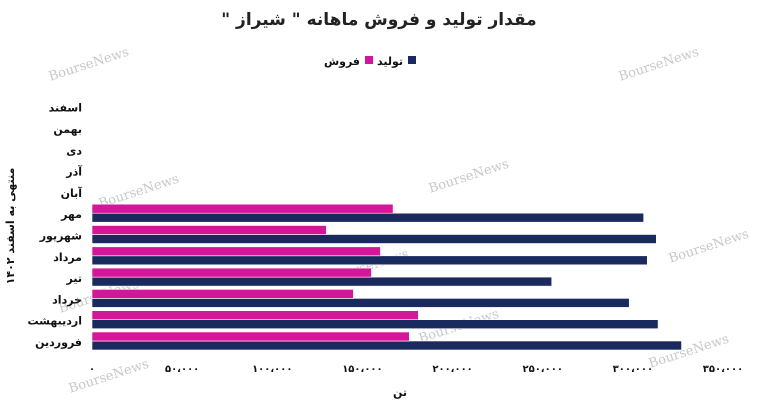  Describe the element at coordinates (633, 369) in the screenshot. I see `x-tick-label: ۳۰۰،۰۰۰` at that location.